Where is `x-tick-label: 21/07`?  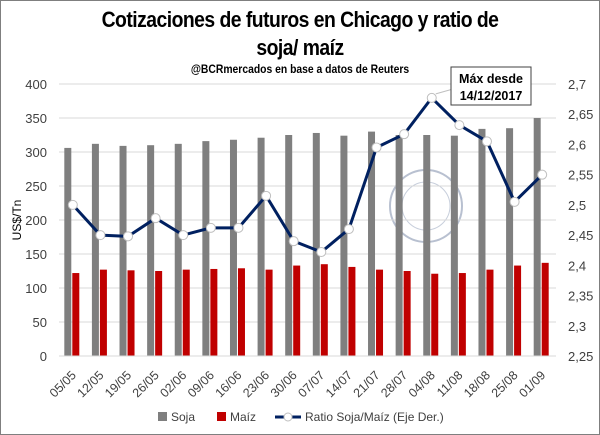
x-tick-label: 21/07 is located at coordinates (367, 384).